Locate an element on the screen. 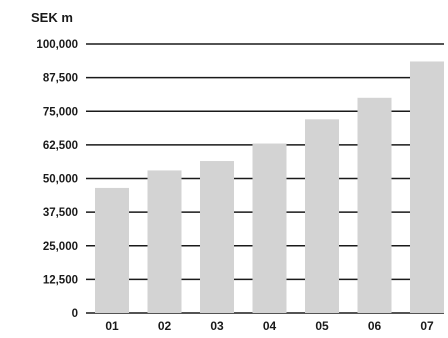 This screenshot has height=338, width=448. x-tick-label: 07 is located at coordinates (427, 326).